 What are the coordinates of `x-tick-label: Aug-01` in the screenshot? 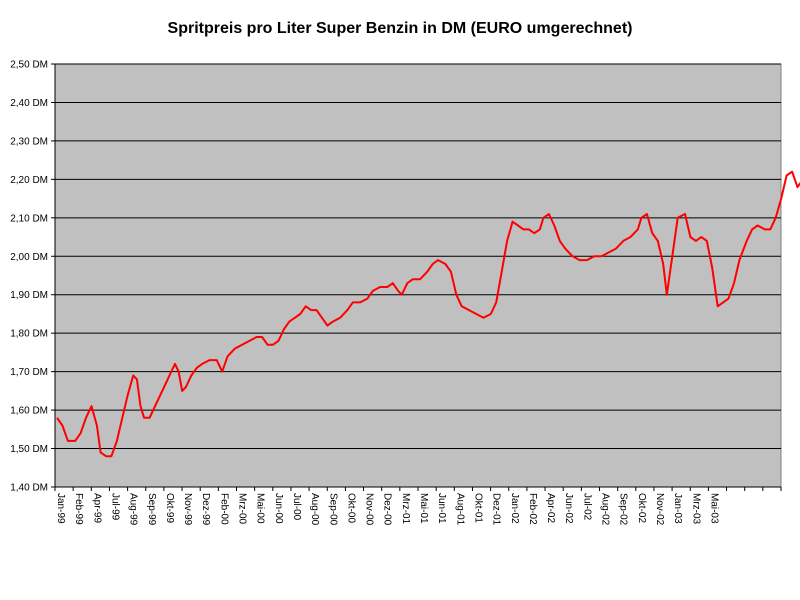 It's located at (459, 509).